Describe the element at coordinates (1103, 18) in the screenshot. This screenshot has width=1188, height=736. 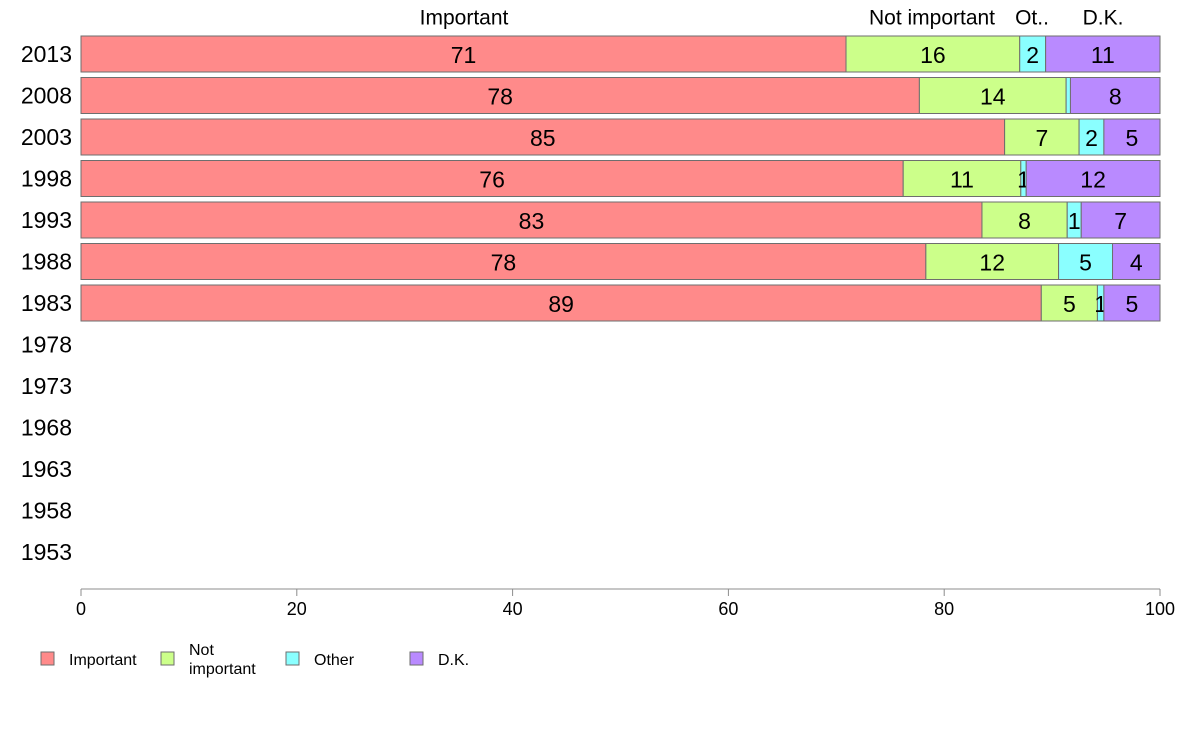
I see `column-header: D.K.` at that location.